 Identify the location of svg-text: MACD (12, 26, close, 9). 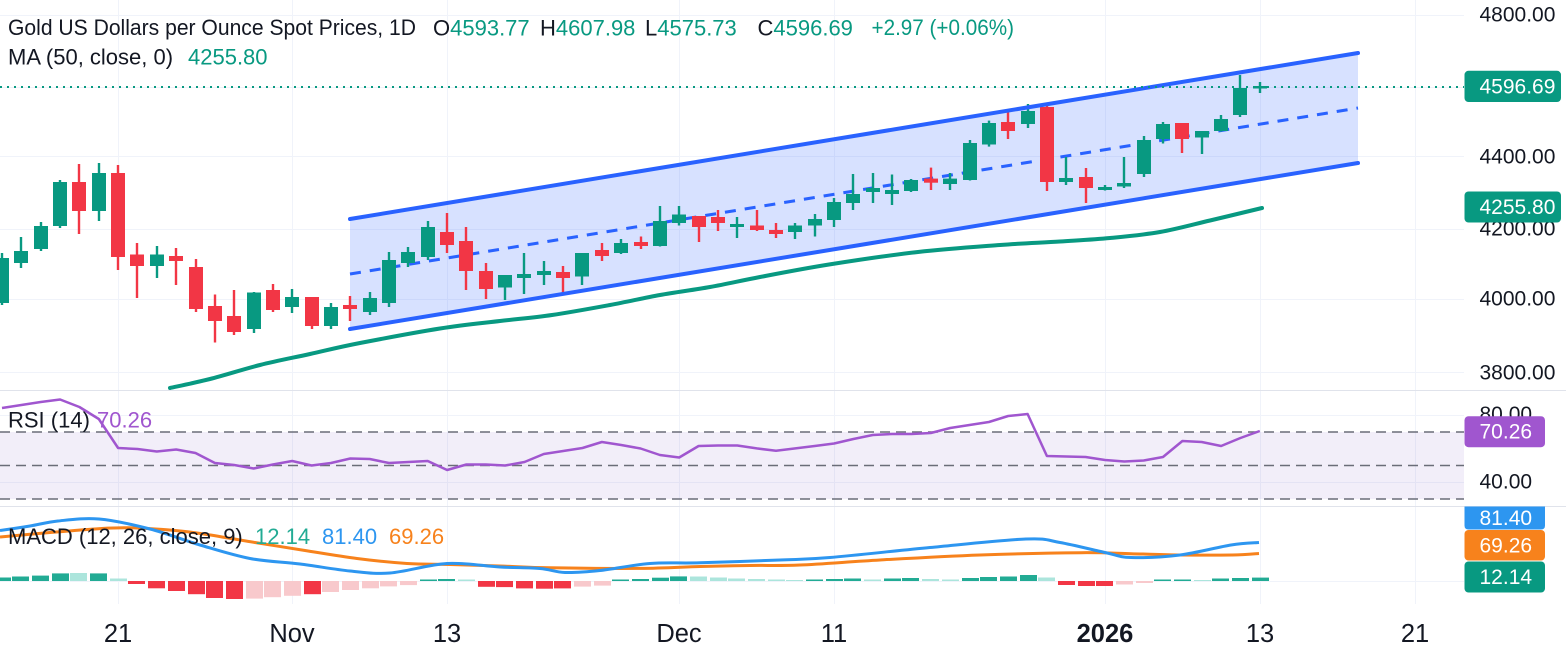
(125, 536).